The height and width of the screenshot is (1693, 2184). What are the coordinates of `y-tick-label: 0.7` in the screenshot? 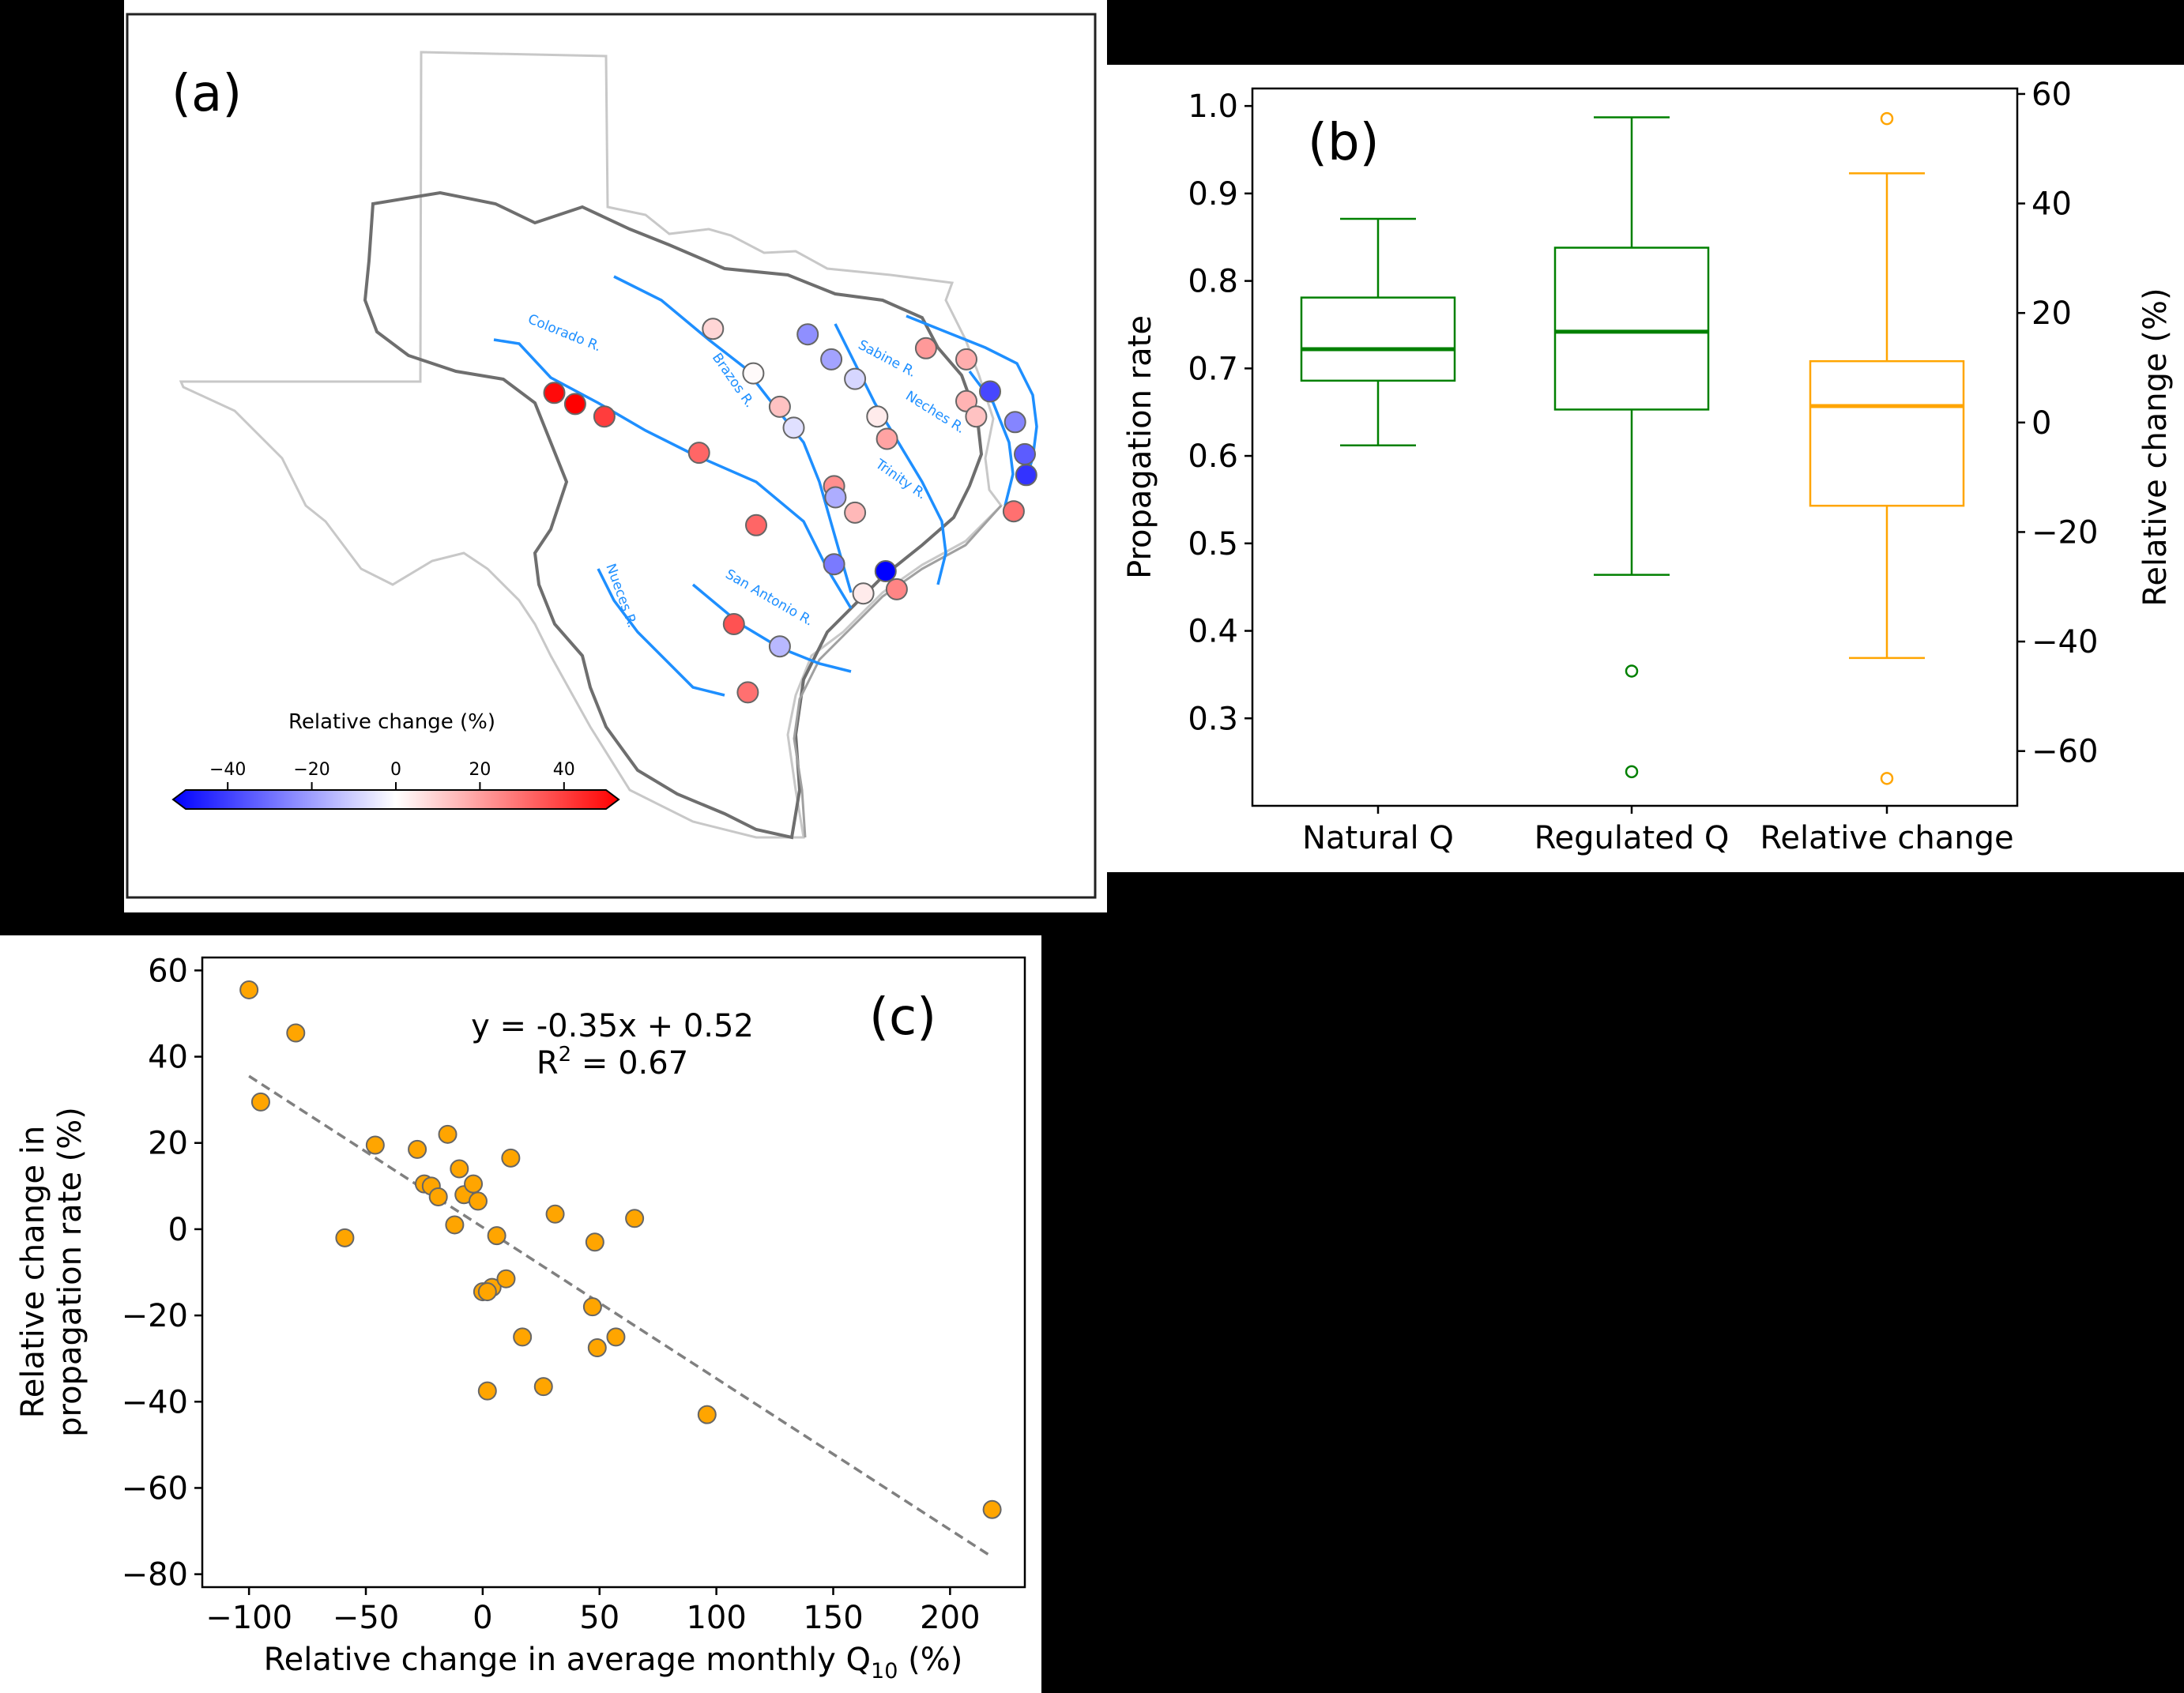 It's located at (1213, 369).